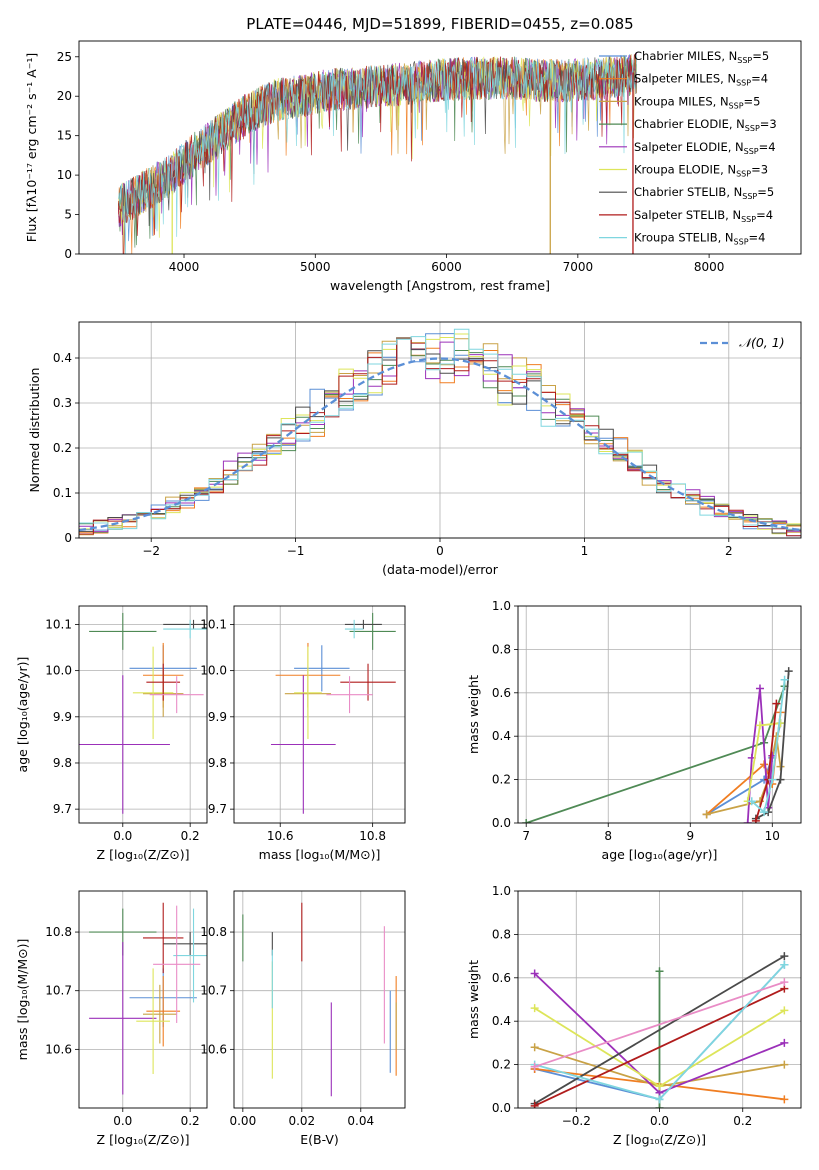 The width and height of the screenshot is (819, 1170). Describe the element at coordinates (280, 836) in the screenshot. I see `x-tick-label: 10.6` at that location.